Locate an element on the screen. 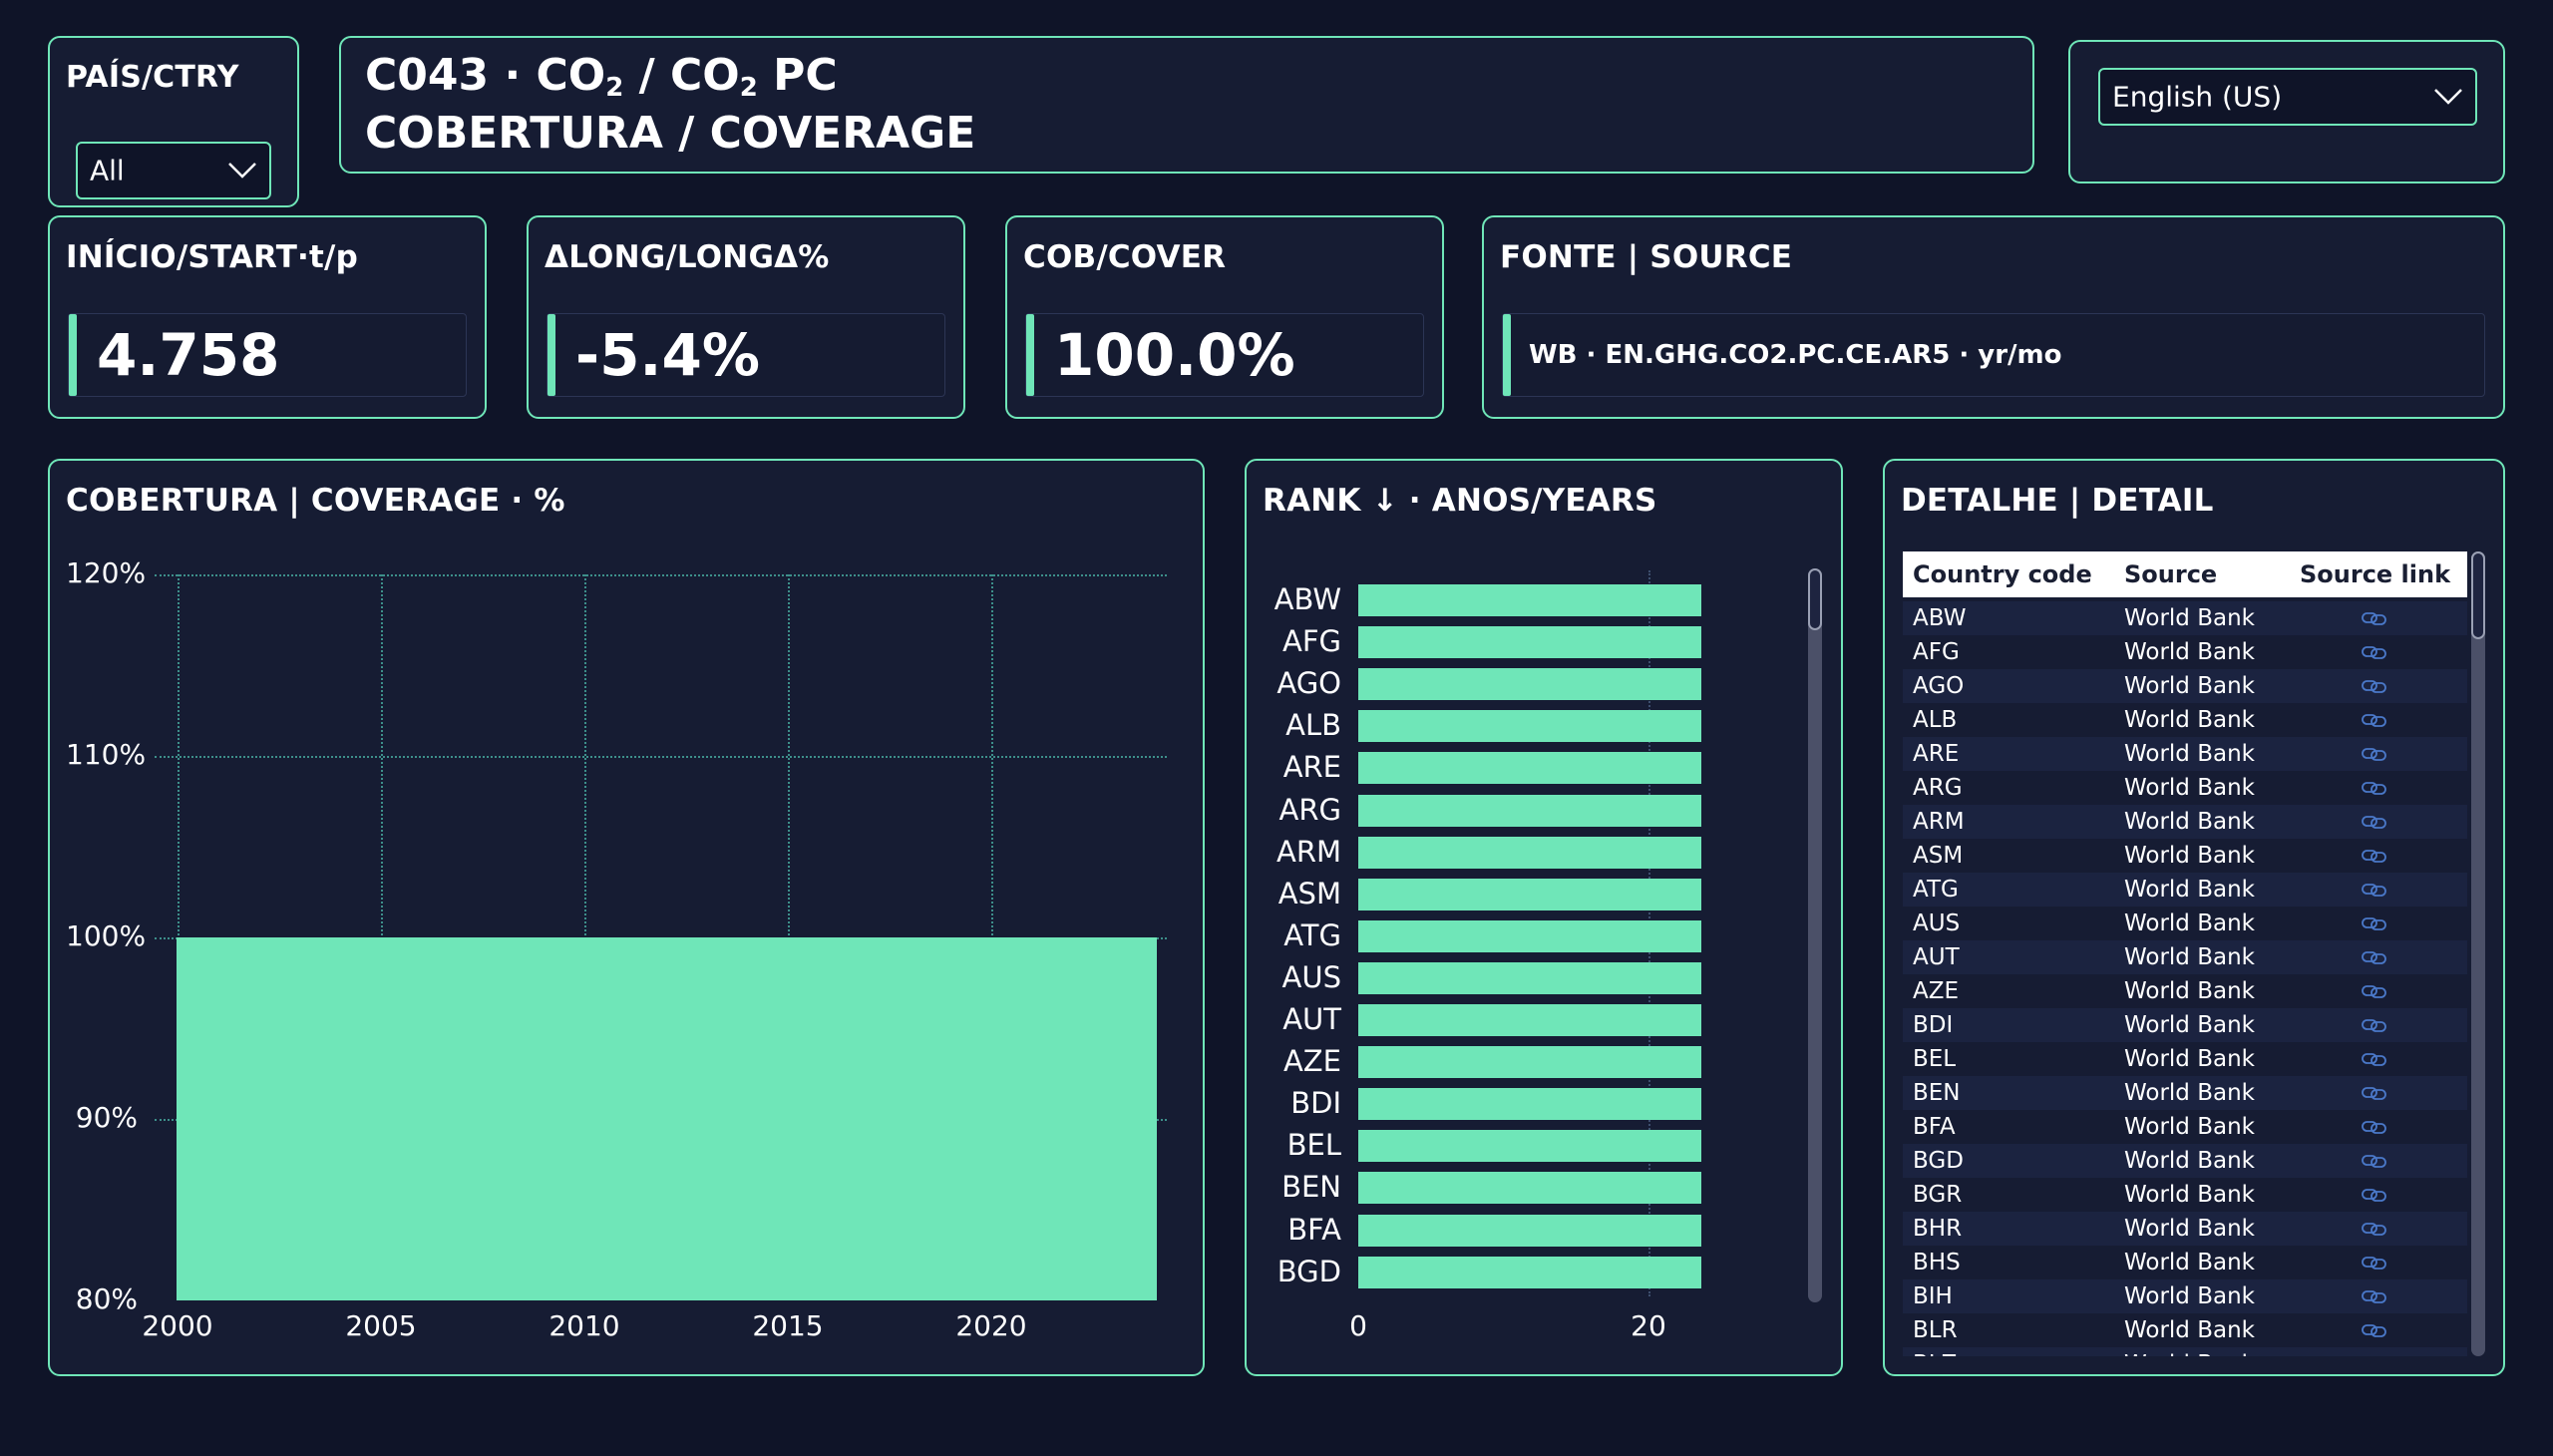 The height and width of the screenshot is (1456, 2553). page-title: C043 · CO2 / CO2 PC is located at coordinates (602, 76).